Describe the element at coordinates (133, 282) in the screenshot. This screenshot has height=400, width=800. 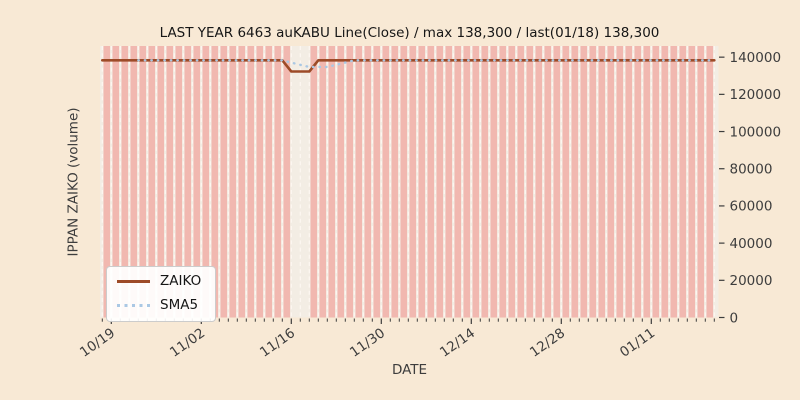
I see `zaiko-line-swatch` at that location.